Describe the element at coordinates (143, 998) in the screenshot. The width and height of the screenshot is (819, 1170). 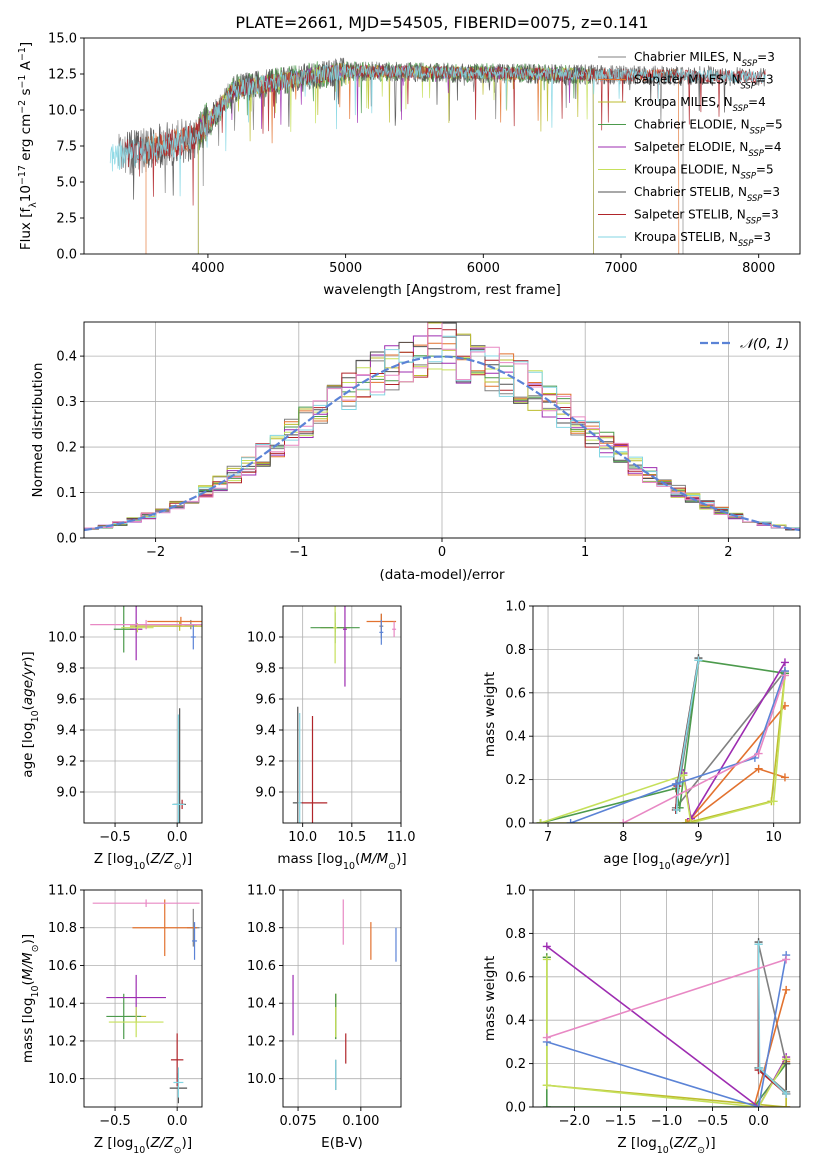
I see `mass-vs-Z-frame` at that location.